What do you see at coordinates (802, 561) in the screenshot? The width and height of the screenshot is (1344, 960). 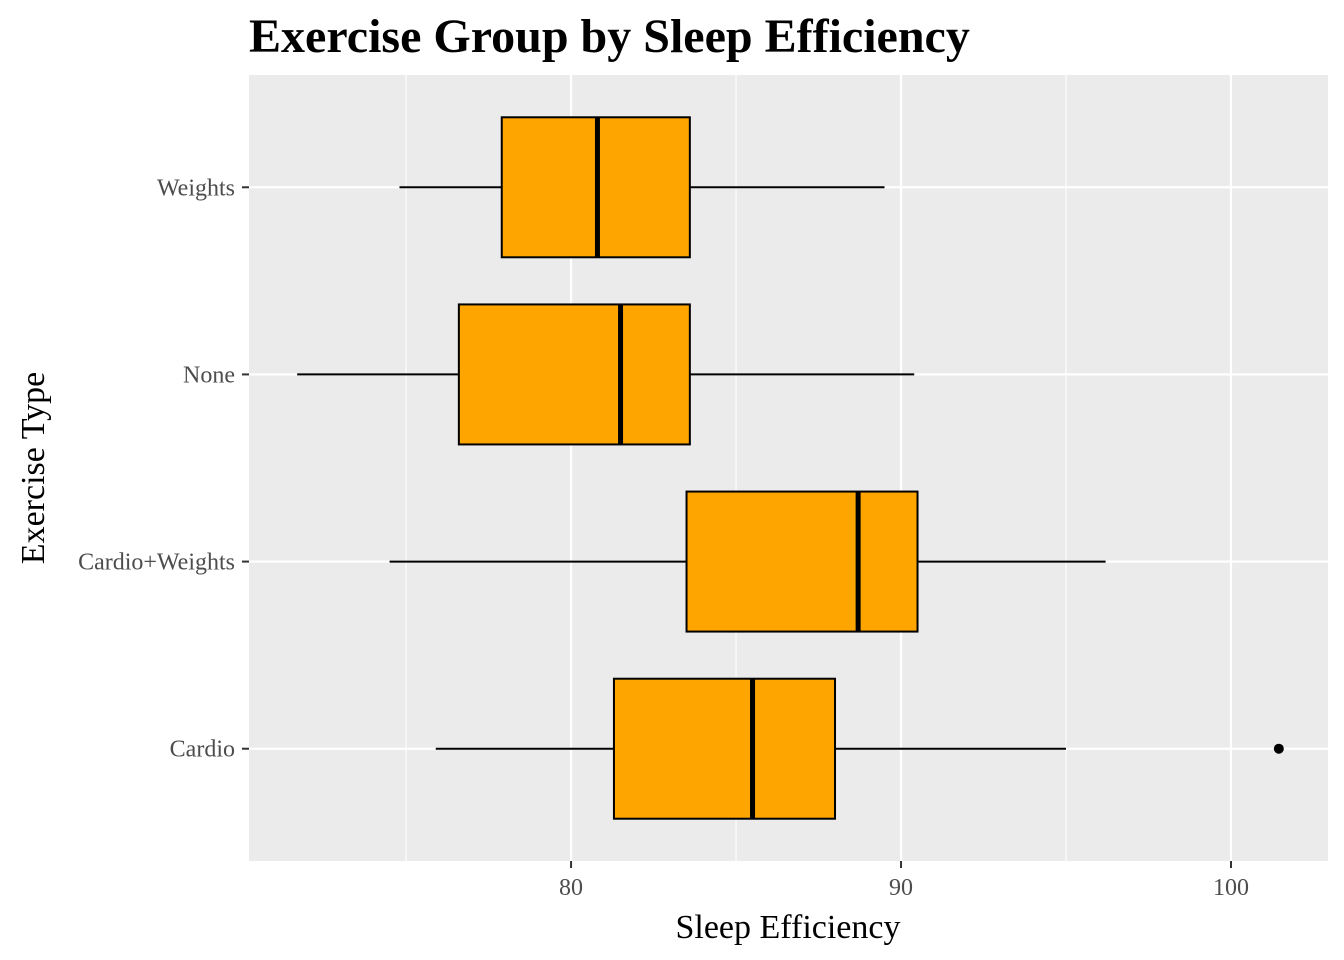 I see `box-cardio-weights` at bounding box center [802, 561].